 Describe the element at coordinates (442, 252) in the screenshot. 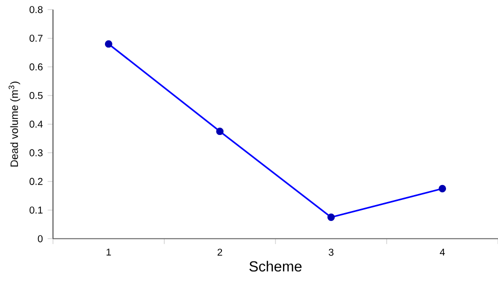

I see `x-tick-label: 4` at that location.